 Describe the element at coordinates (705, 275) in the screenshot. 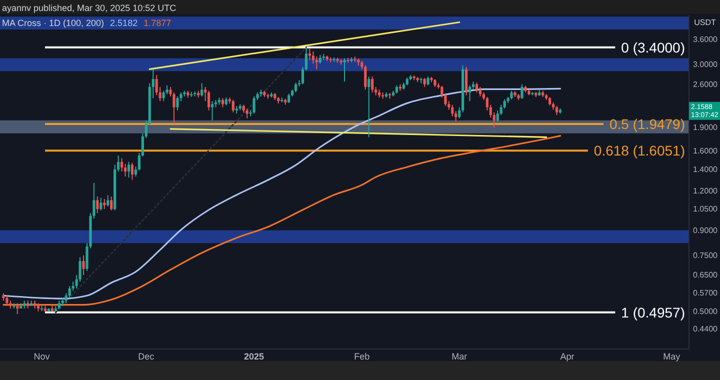

I see `y-tick-label: 0.6500` at that location.